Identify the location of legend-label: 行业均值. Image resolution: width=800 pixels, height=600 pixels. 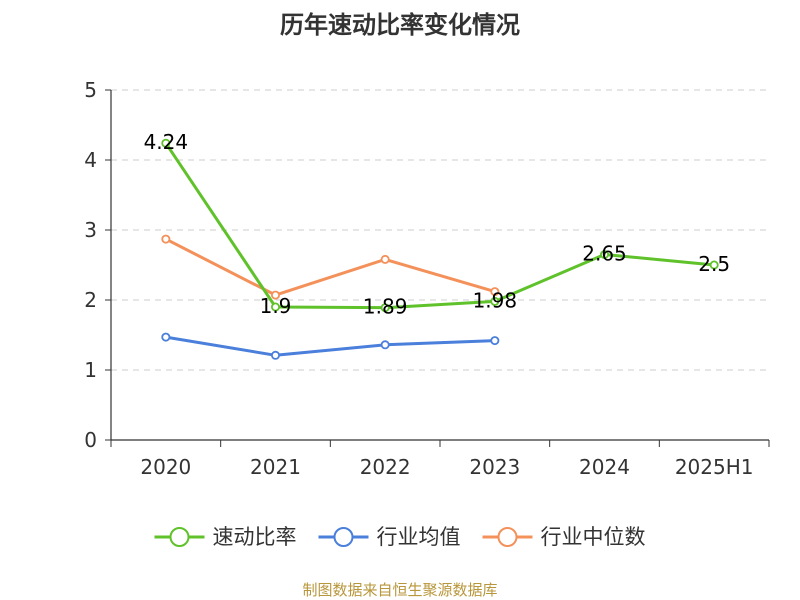
(419, 537).